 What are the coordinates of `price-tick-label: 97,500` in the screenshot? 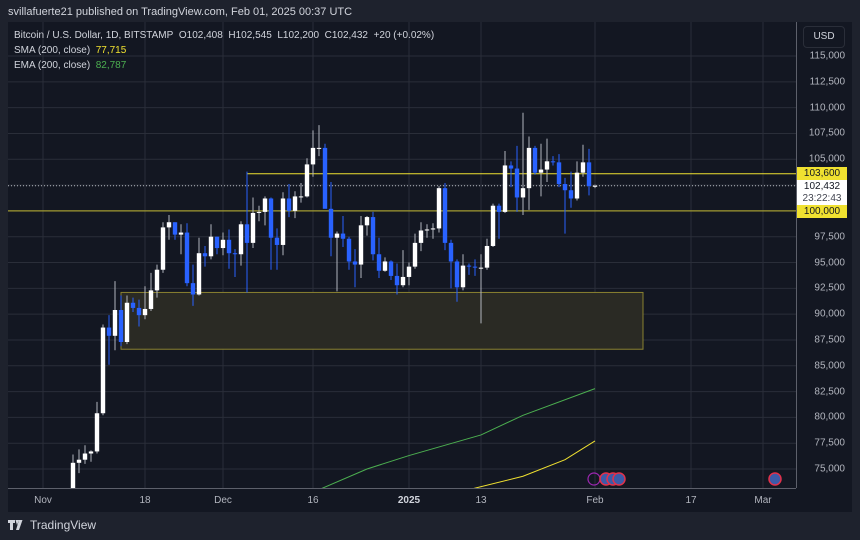 It's located at (829, 237).